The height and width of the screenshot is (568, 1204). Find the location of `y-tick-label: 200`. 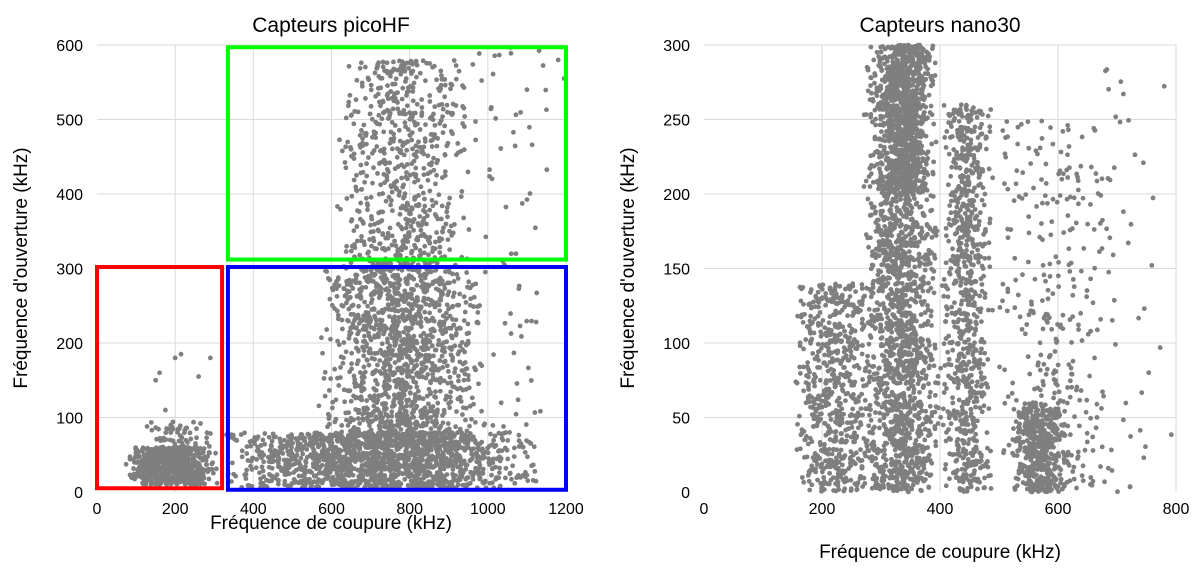

y-tick-label: 200 is located at coordinates (69, 344).